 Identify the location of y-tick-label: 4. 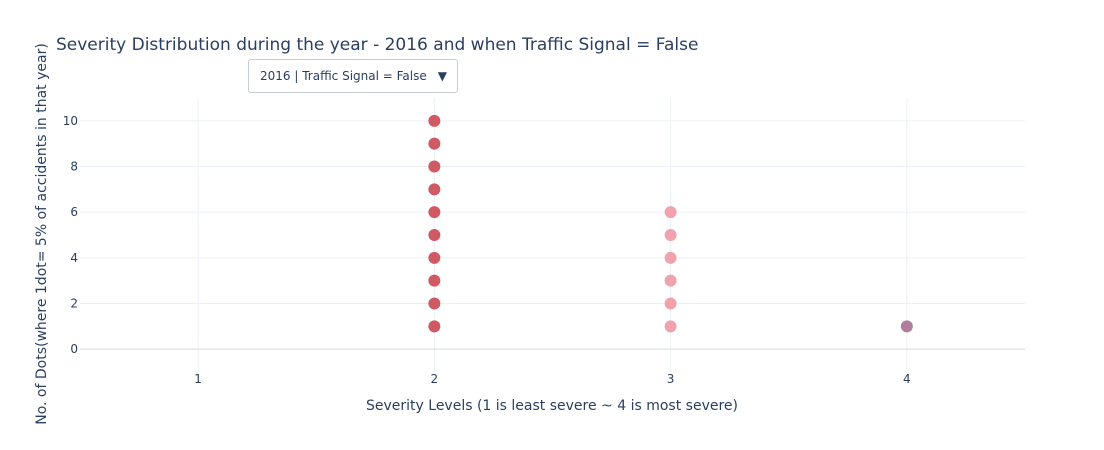
(74, 258).